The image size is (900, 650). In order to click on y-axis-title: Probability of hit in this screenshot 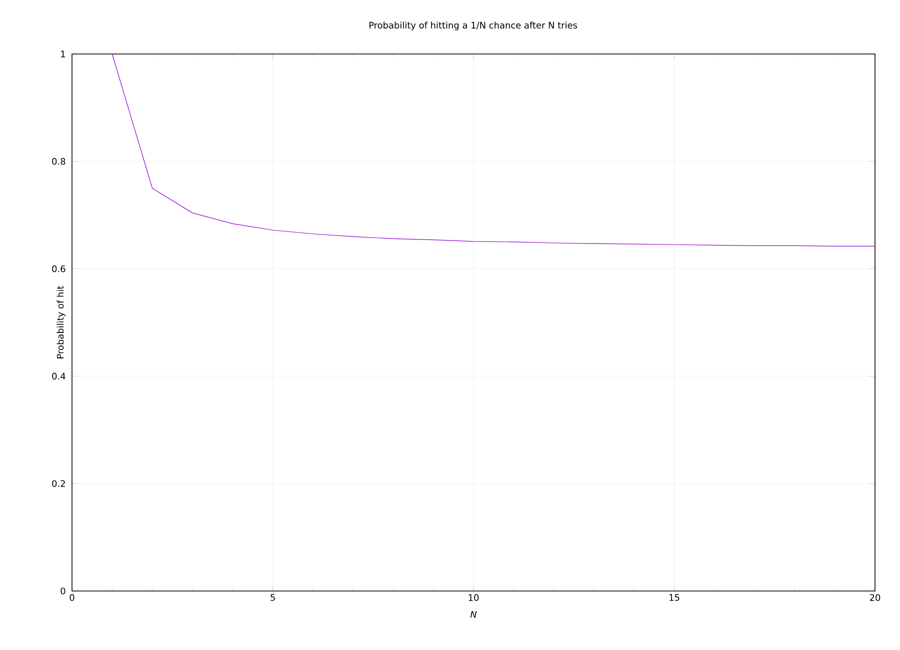, I will do `click(61, 322)`.